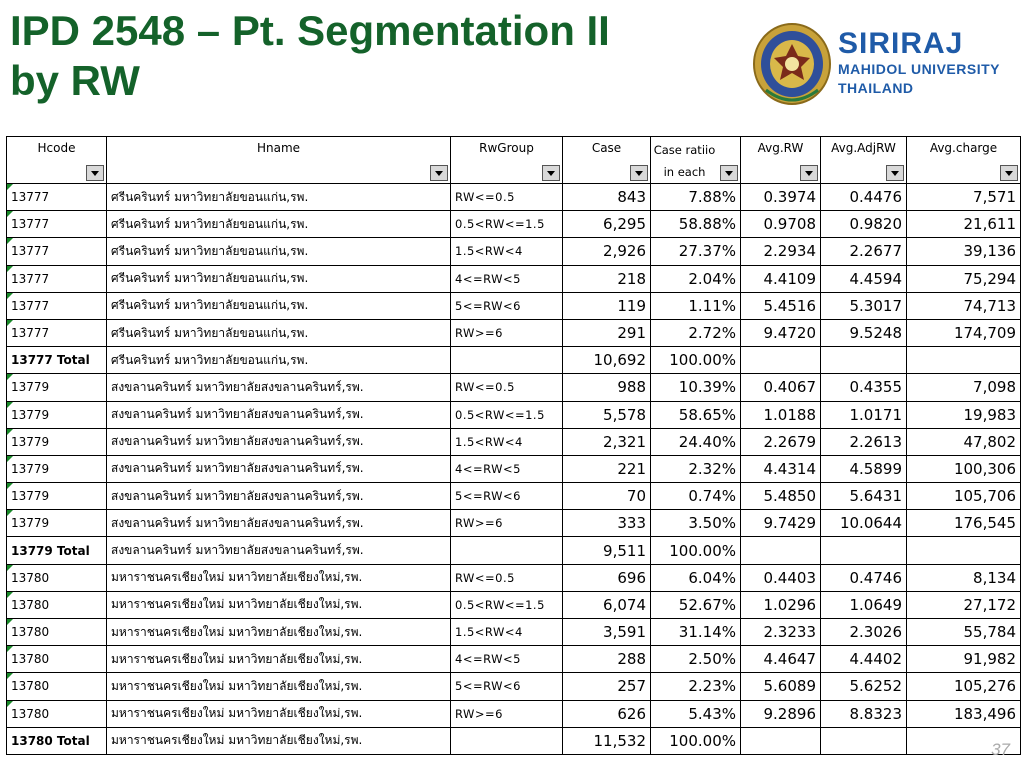 The height and width of the screenshot is (768, 1024). What do you see at coordinates (963, 713) in the screenshot?
I see `cell-avg-charge: 183,496` at bounding box center [963, 713].